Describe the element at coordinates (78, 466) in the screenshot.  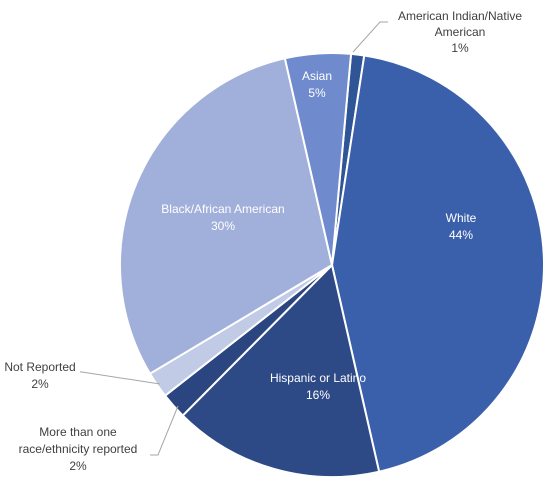
I see `label-multi-race-pct: 2%` at that location.